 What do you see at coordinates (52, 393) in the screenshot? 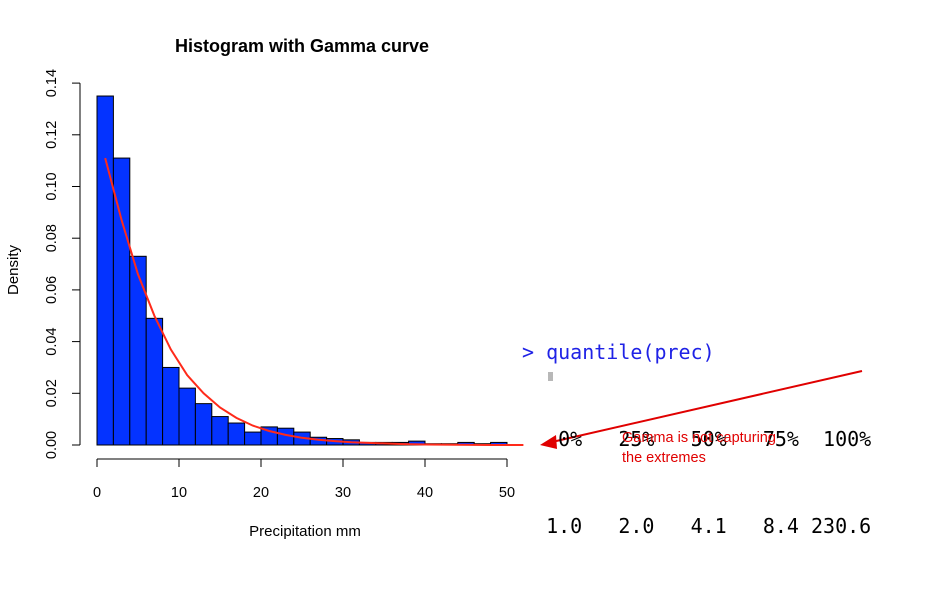
I see `y-tick-label: 0.02` at bounding box center [52, 393].